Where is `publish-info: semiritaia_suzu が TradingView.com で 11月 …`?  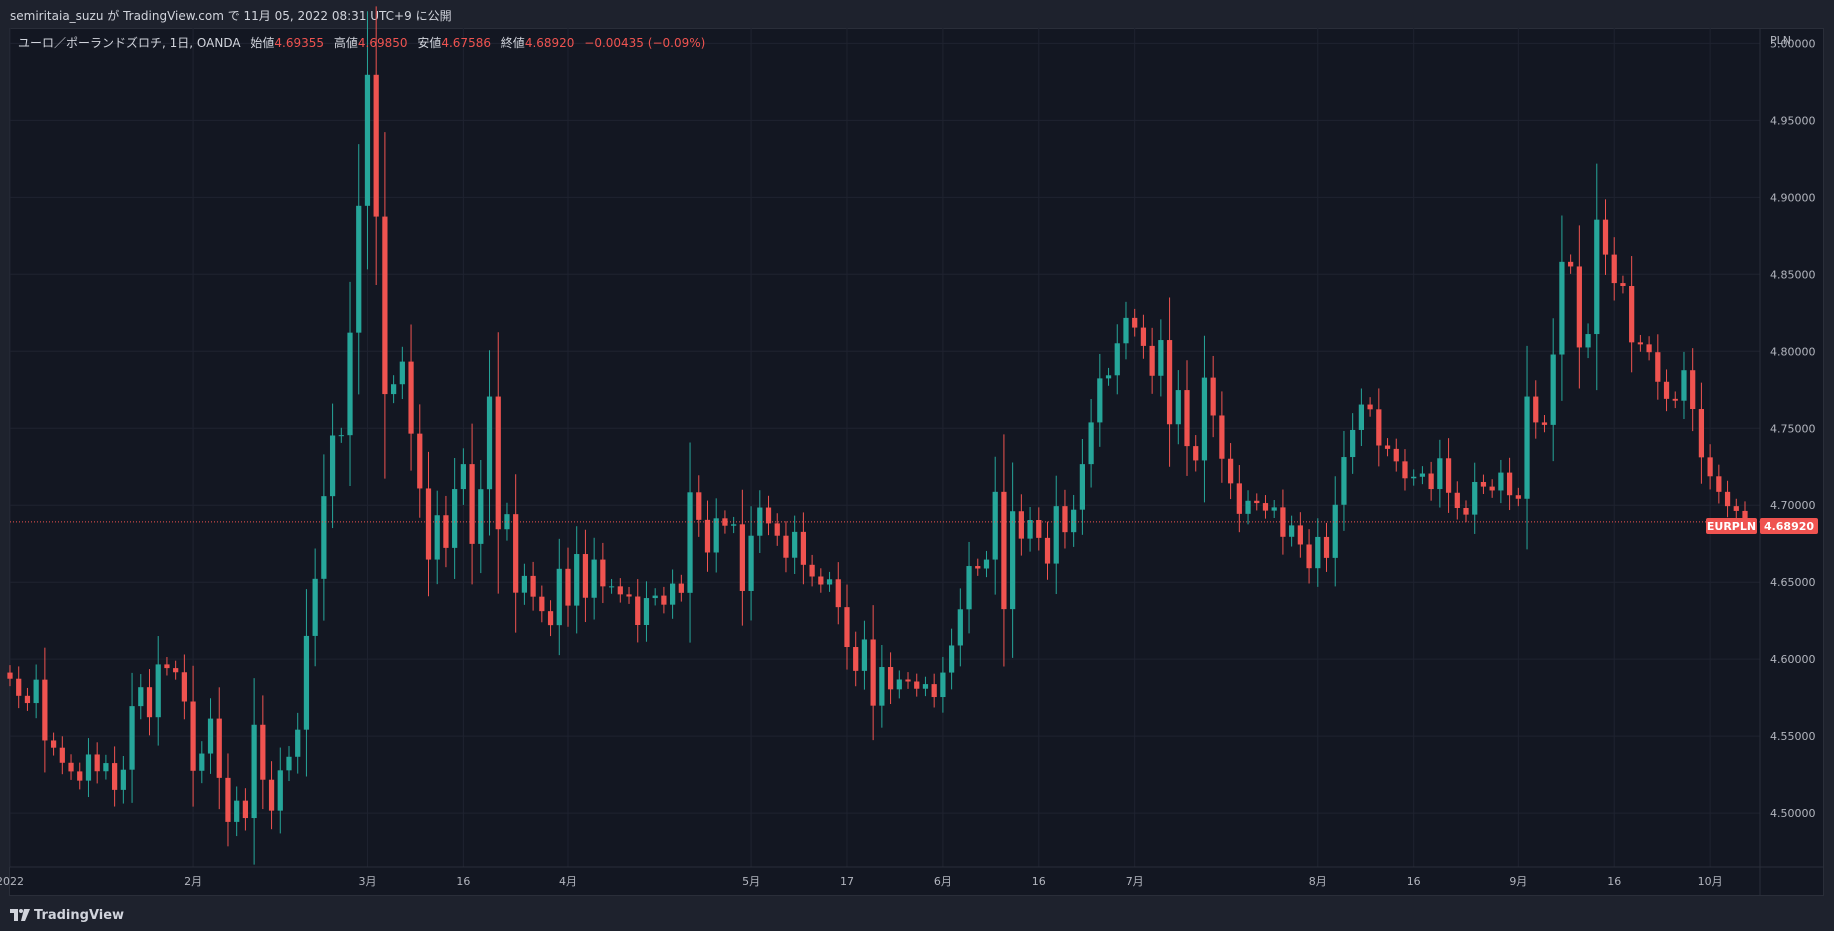 publish-info: semiritaia_suzu が TradingView.com で 11月 … is located at coordinates (231, 16).